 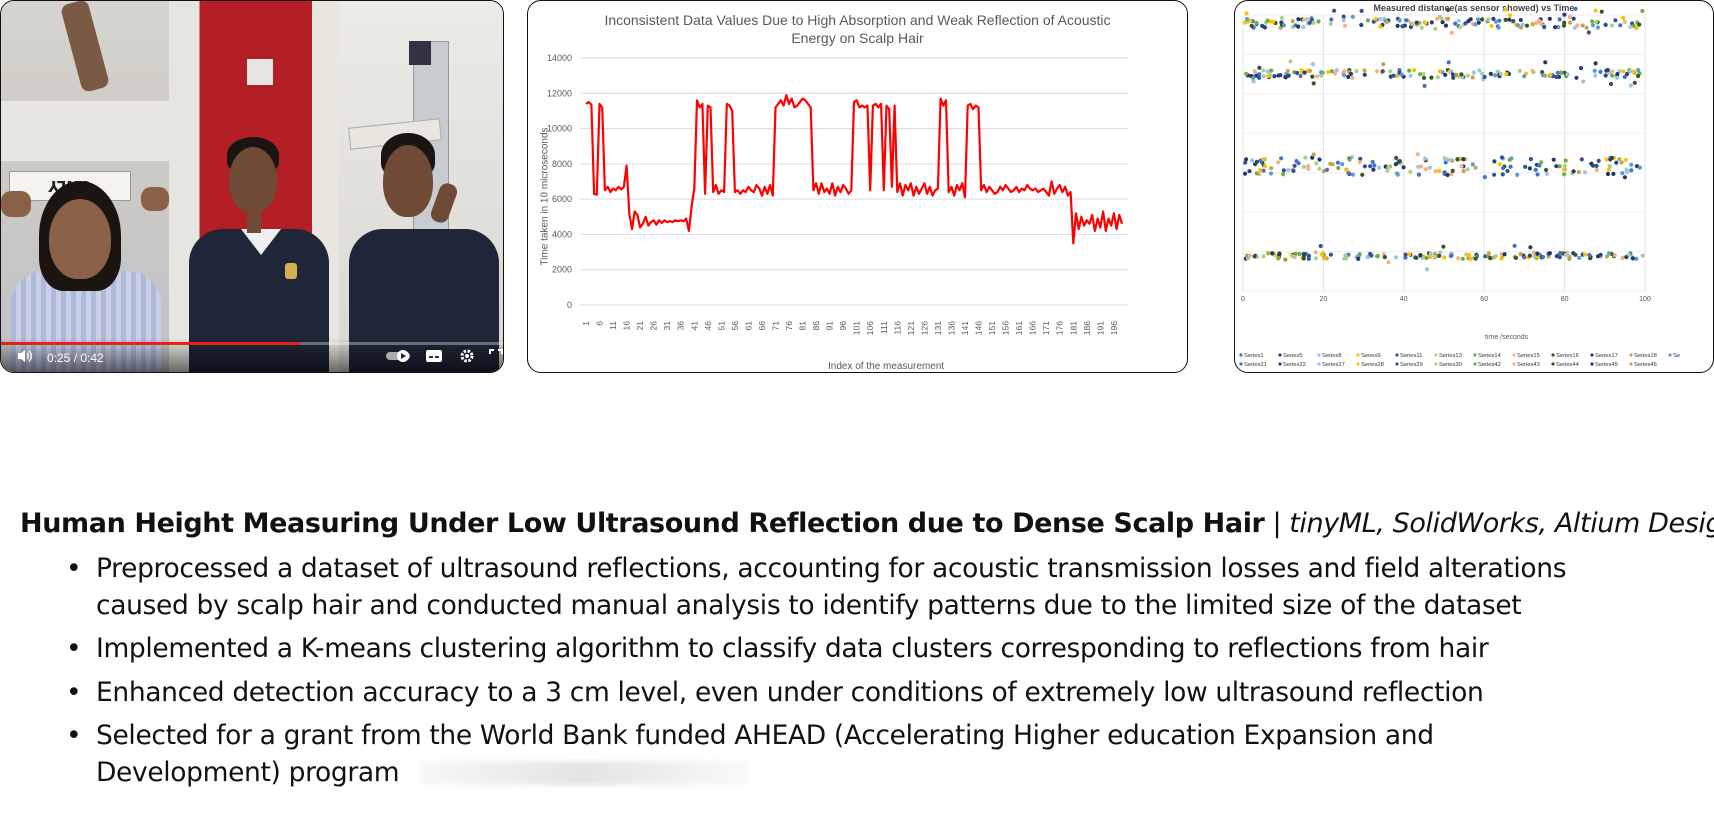 I want to click on volume-icon, so click(x=25, y=357).